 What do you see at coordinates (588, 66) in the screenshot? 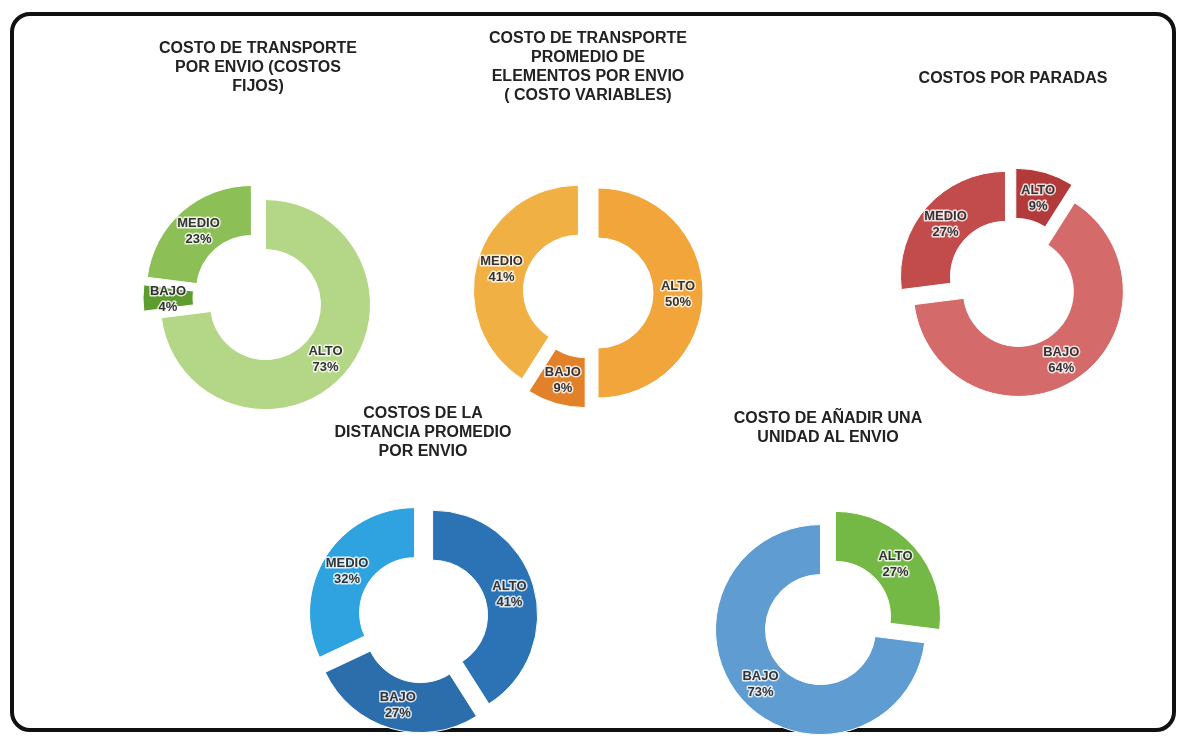
I see `chart-title: COSTO DE TRANSPORTE PROMEDIO DE ELEMENTOS POR ENVIO ( COSTO VARIABLES)` at bounding box center [588, 66].